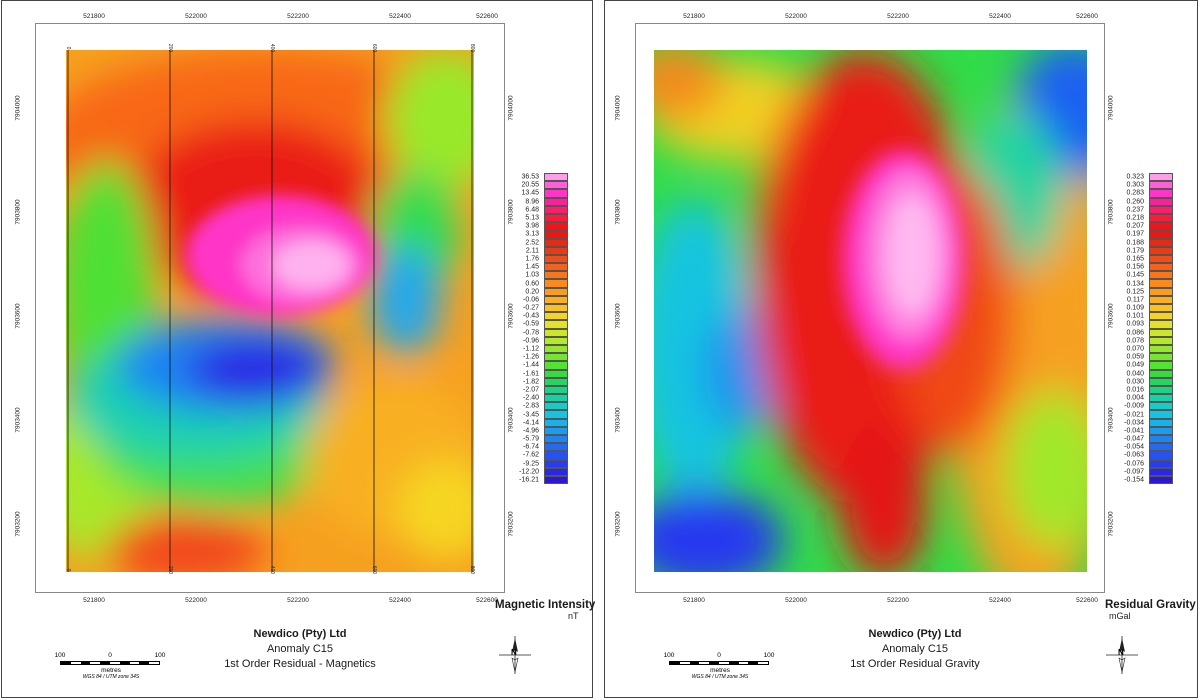 This screenshot has height=700, width=1200. Describe the element at coordinates (1135, 357) in the screenshot. I see `legend-value: 0.059` at that location.